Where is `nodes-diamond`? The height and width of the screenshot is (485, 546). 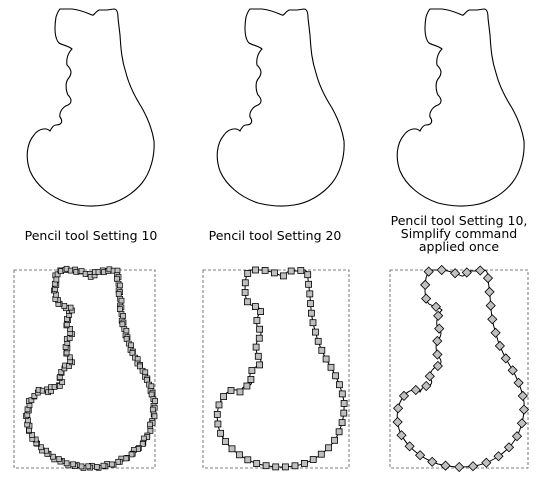
nodes-diamond is located at coordinates (461, 368).